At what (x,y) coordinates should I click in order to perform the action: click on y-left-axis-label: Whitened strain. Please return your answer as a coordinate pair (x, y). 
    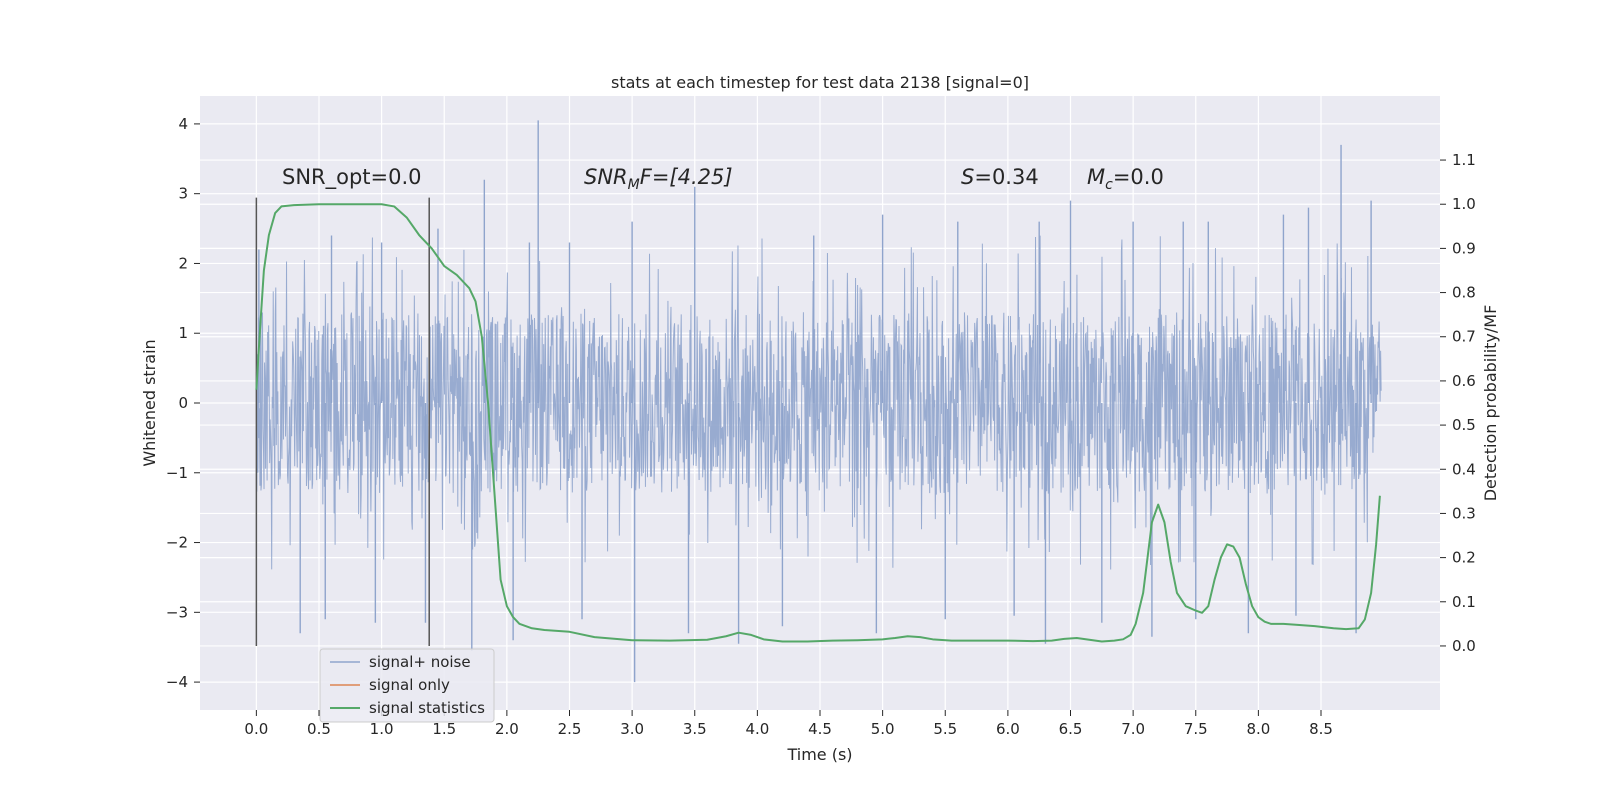
    Looking at the image, I should click on (149, 402).